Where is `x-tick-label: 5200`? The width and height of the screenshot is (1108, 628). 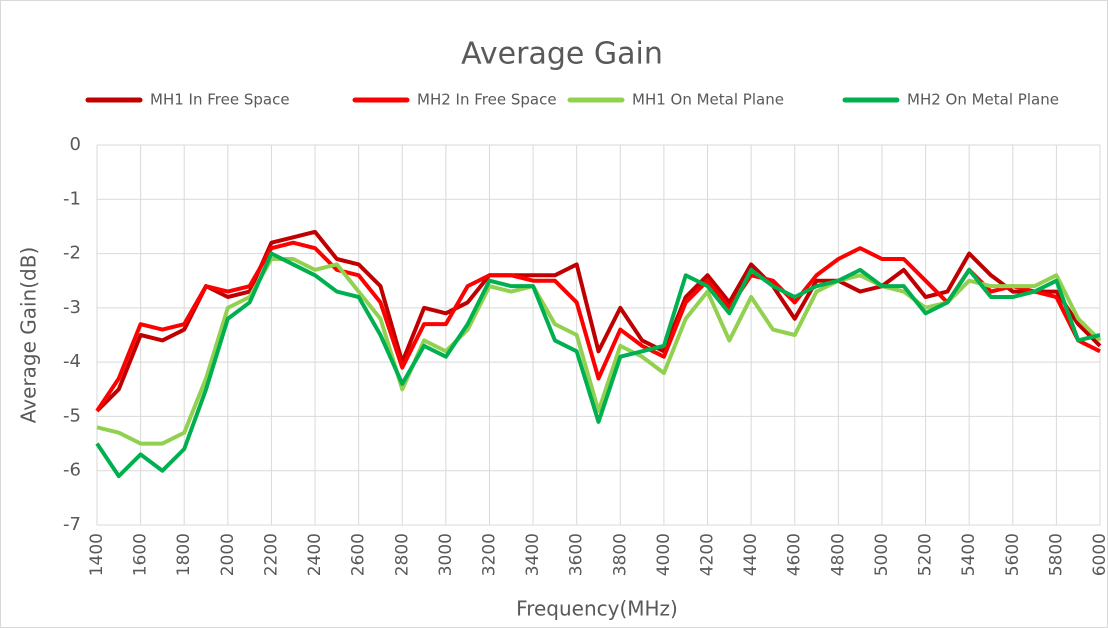 x-tick-label: 5200 is located at coordinates (926, 554).